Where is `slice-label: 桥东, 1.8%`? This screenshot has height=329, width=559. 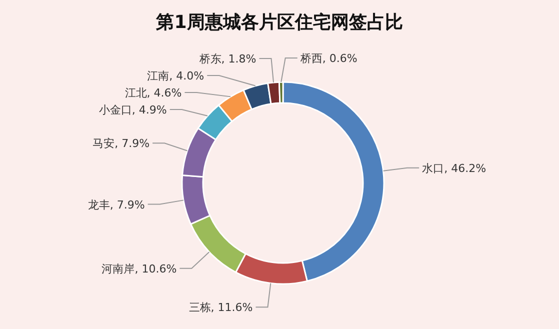 slice-label: 桥东, 1.8% is located at coordinates (227, 59).